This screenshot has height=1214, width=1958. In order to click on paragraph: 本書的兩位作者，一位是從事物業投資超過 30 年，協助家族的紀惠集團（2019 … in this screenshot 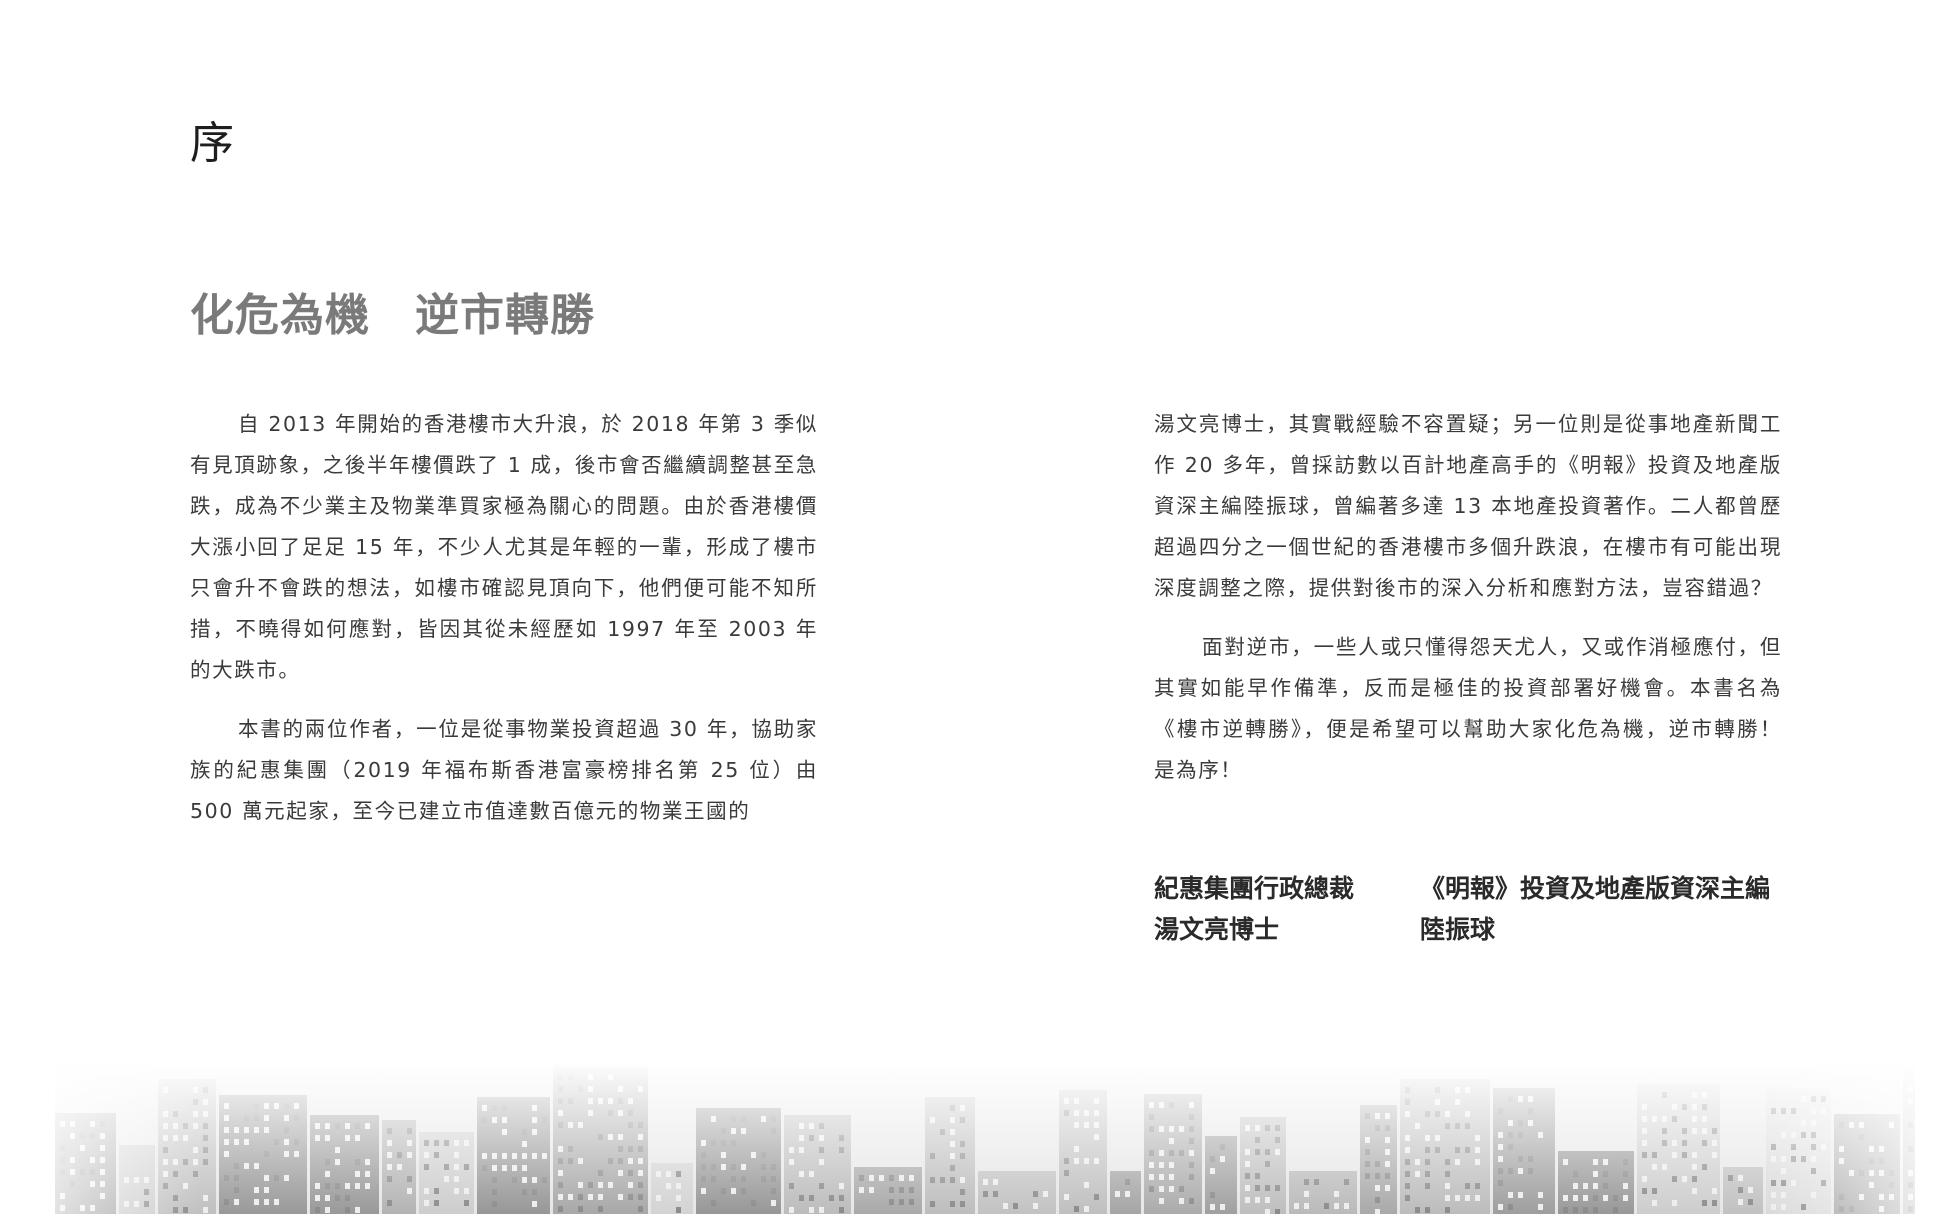, I will do `click(504, 770)`.